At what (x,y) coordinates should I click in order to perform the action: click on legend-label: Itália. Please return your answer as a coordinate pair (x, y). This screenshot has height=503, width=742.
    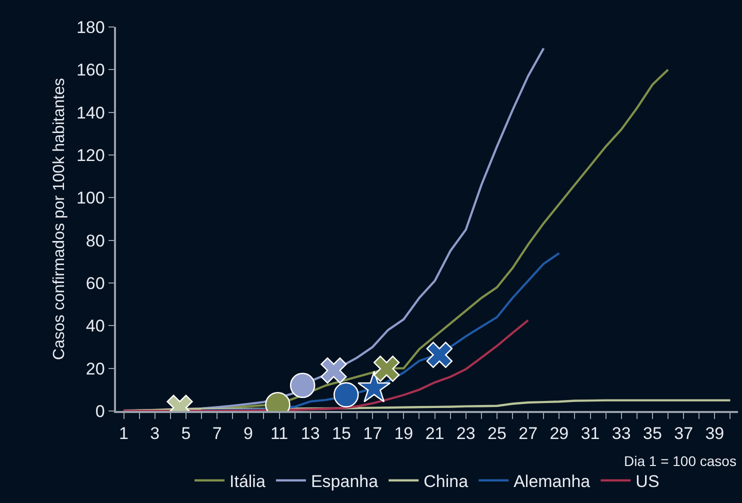
    Looking at the image, I should click on (248, 482).